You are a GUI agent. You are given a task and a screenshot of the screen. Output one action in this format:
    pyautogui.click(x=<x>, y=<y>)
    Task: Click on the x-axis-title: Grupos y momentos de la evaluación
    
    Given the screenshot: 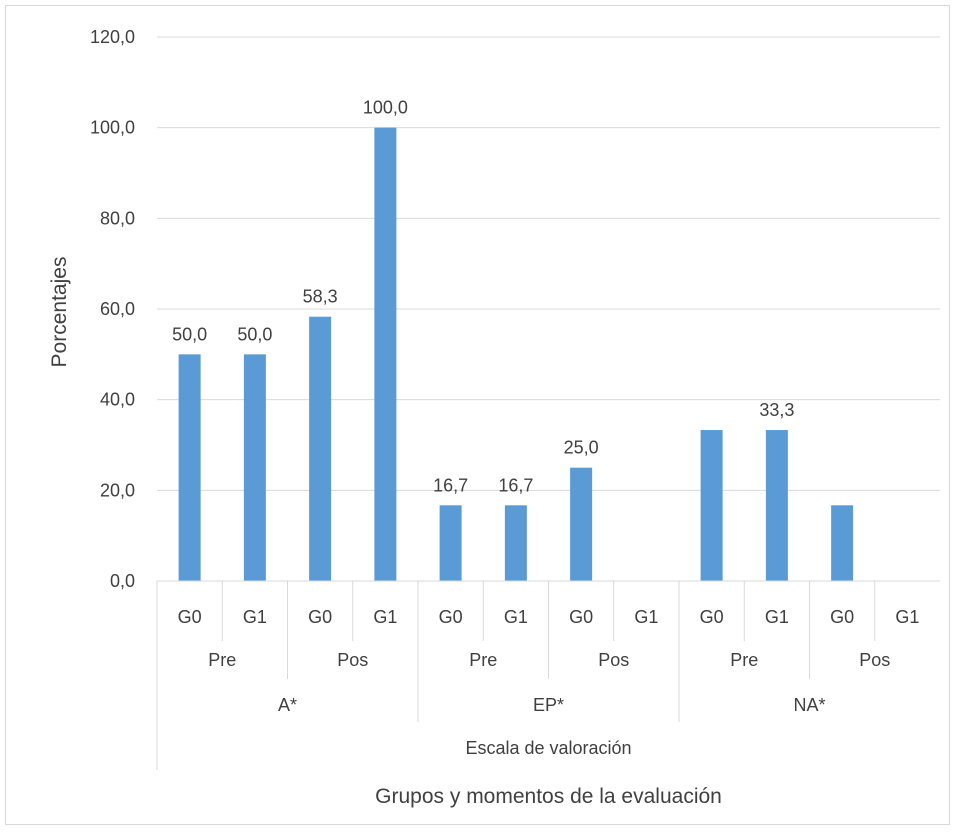 What is the action you would take?
    pyautogui.click(x=548, y=796)
    